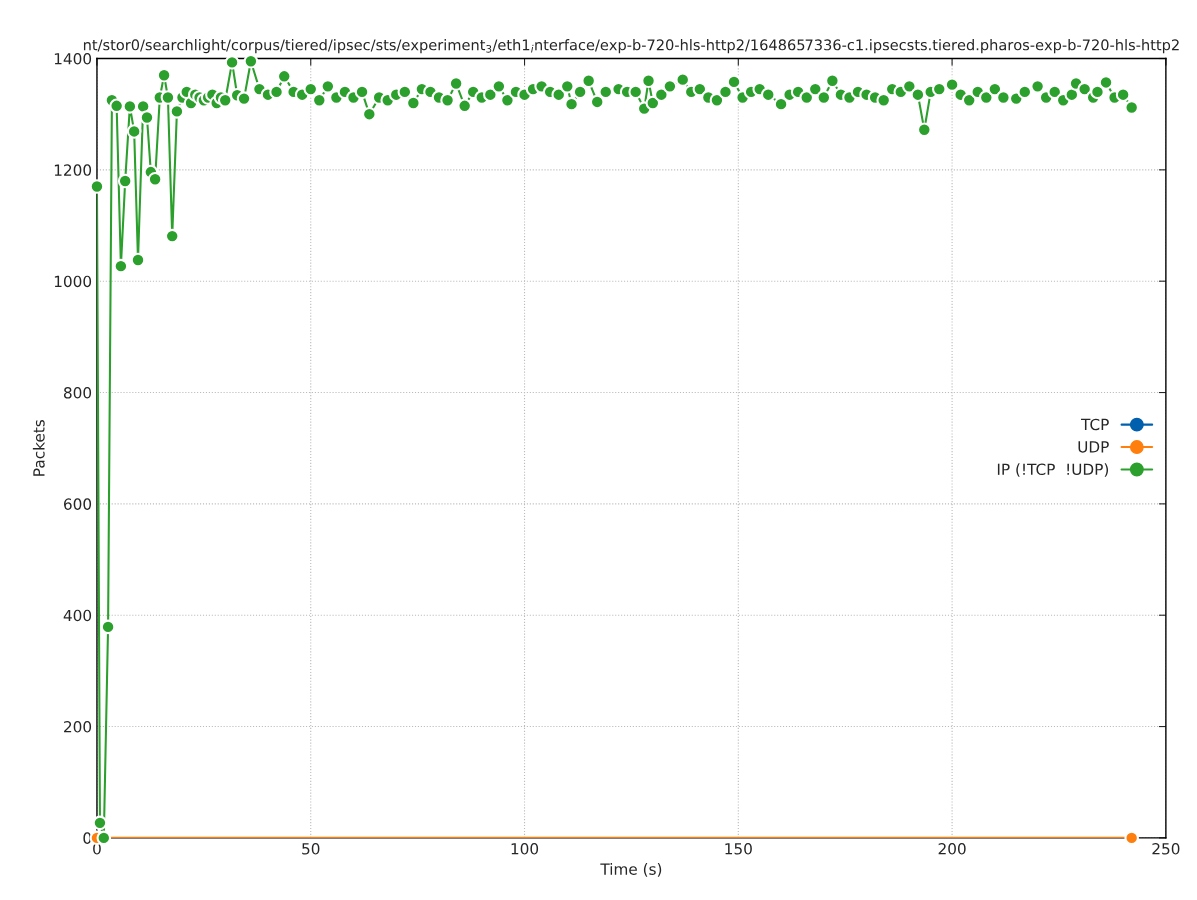 The height and width of the screenshot is (900, 1197). What do you see at coordinates (311, 849) in the screenshot?
I see `x-tick-label: 50` at bounding box center [311, 849].